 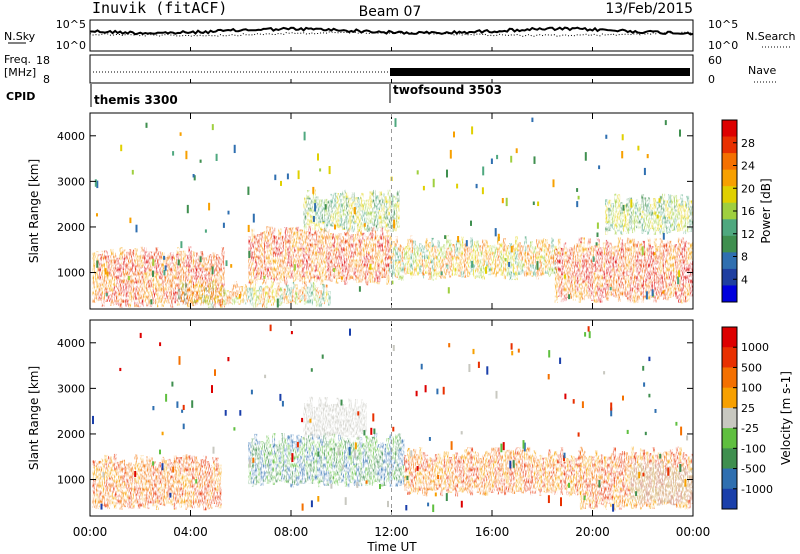 What do you see at coordinates (71, 45) in the screenshot?
I see `noise-tick-bottom: 10^0` at bounding box center [71, 45].